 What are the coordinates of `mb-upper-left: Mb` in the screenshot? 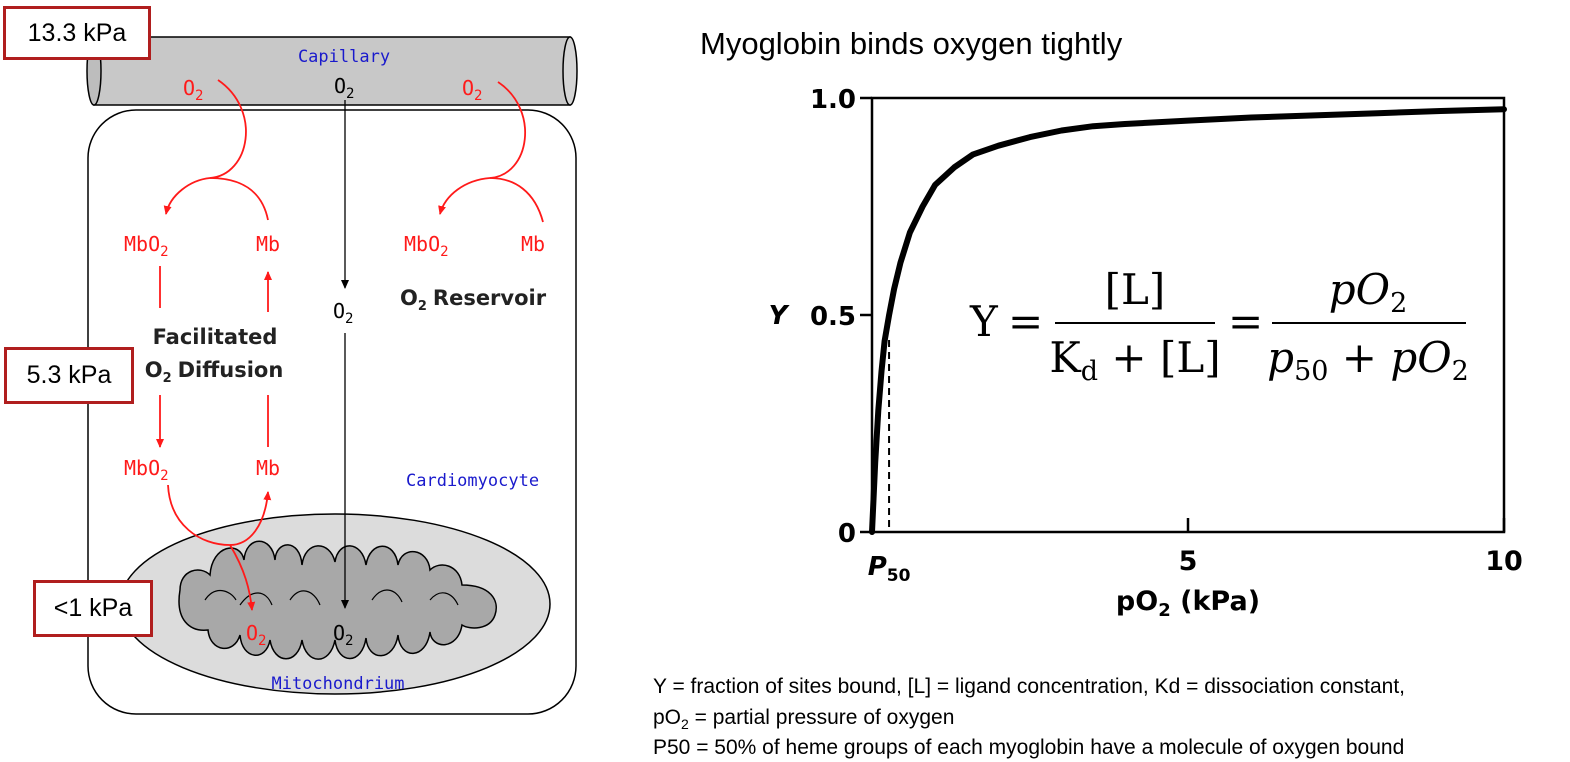 It's located at (268, 244).